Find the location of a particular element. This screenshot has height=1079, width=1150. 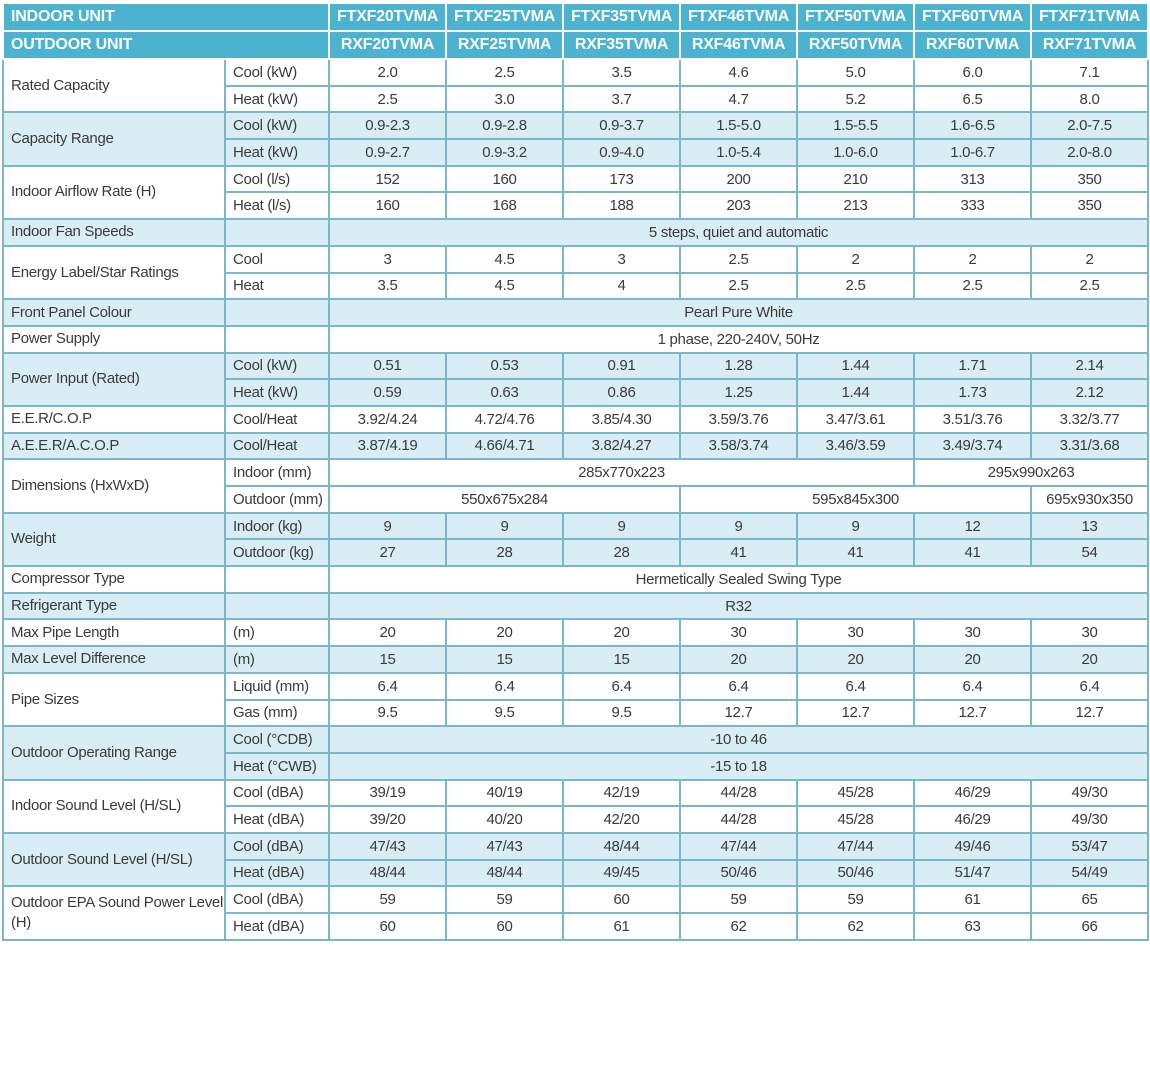

spec-value: 61 is located at coordinates (622, 926).